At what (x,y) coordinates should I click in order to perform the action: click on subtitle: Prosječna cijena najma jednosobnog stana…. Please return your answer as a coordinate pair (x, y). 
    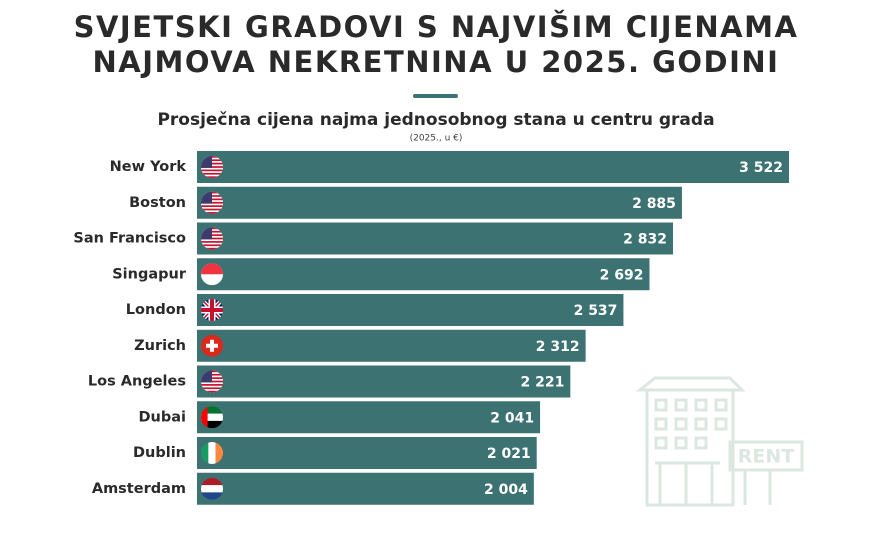
    Looking at the image, I should click on (435, 120).